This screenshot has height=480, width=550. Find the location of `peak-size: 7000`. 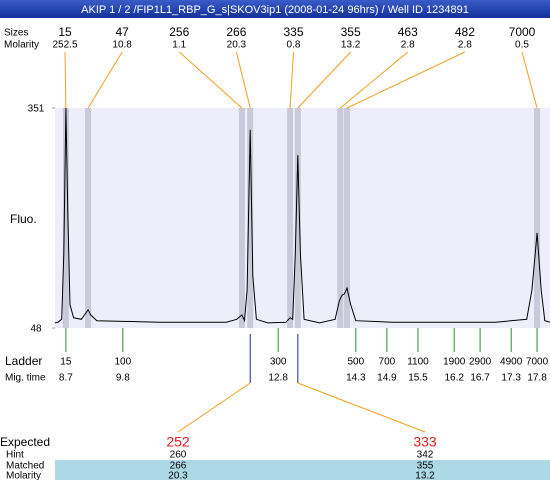

peak-size: 7000 is located at coordinates (522, 32).